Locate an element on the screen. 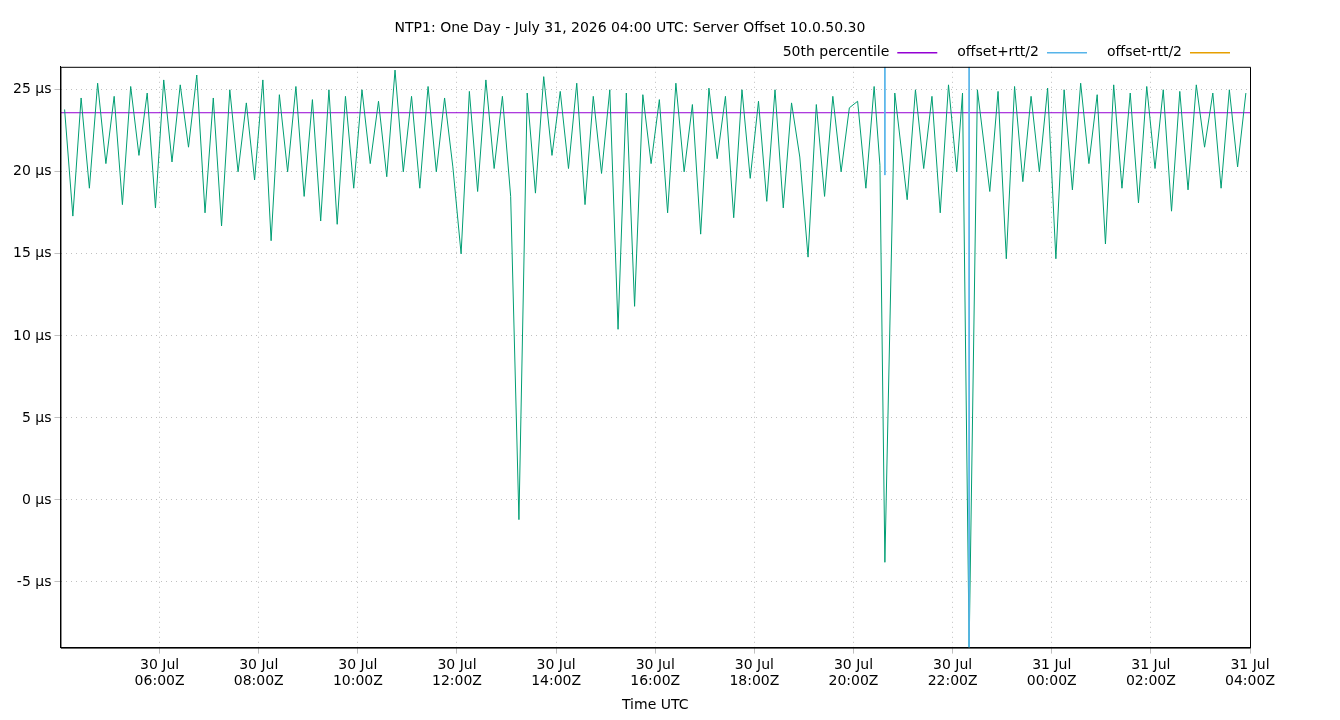 The image size is (1340, 720). legend-label: 50th percentile is located at coordinates (836, 51).